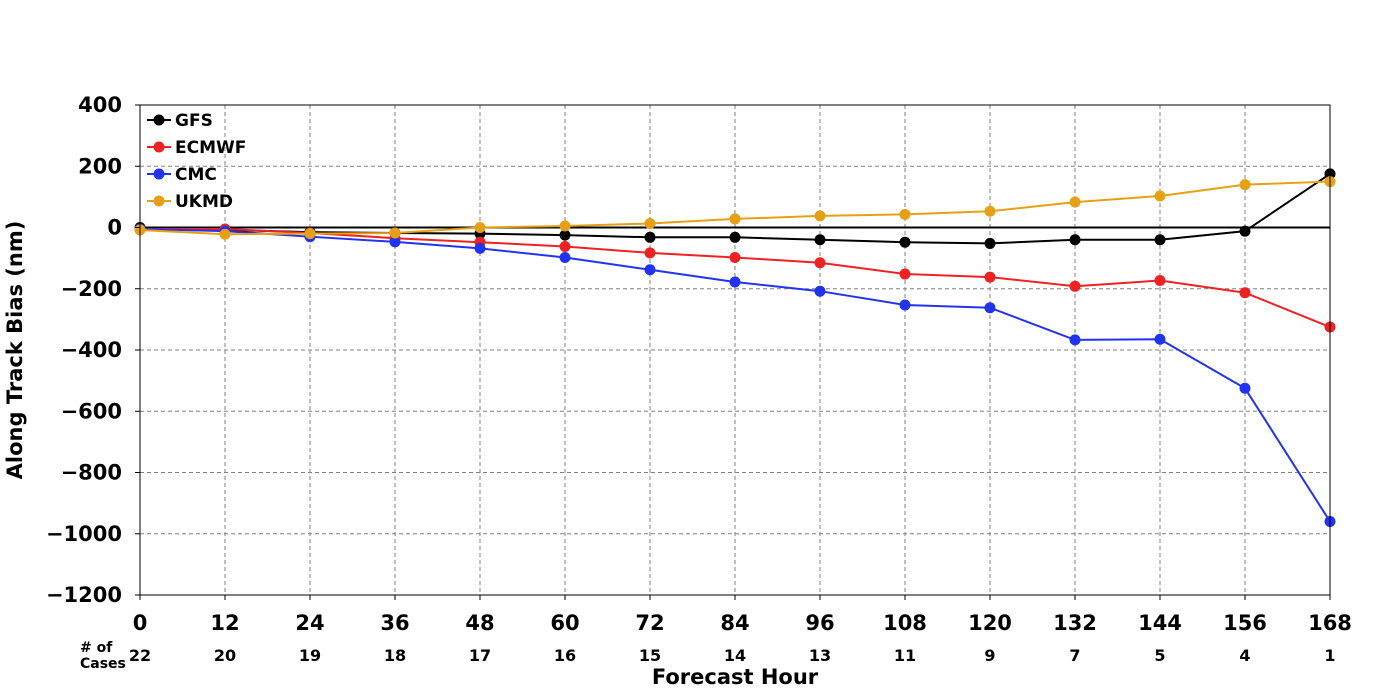 The height and width of the screenshot is (700, 1400). I want to click on case-count: 13, so click(820, 655).